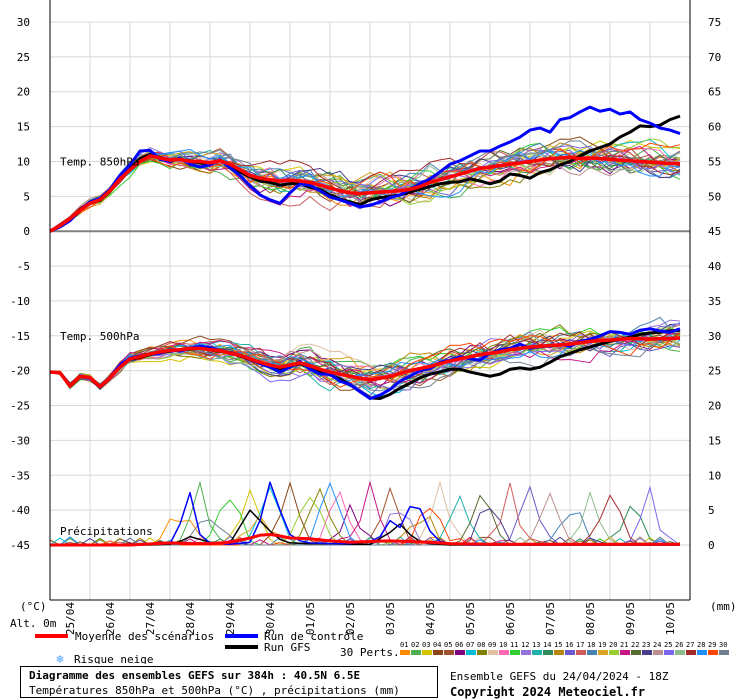  What do you see at coordinates (714, 92) in the screenshot?
I see `right-tick-label: 65` at bounding box center [714, 92].